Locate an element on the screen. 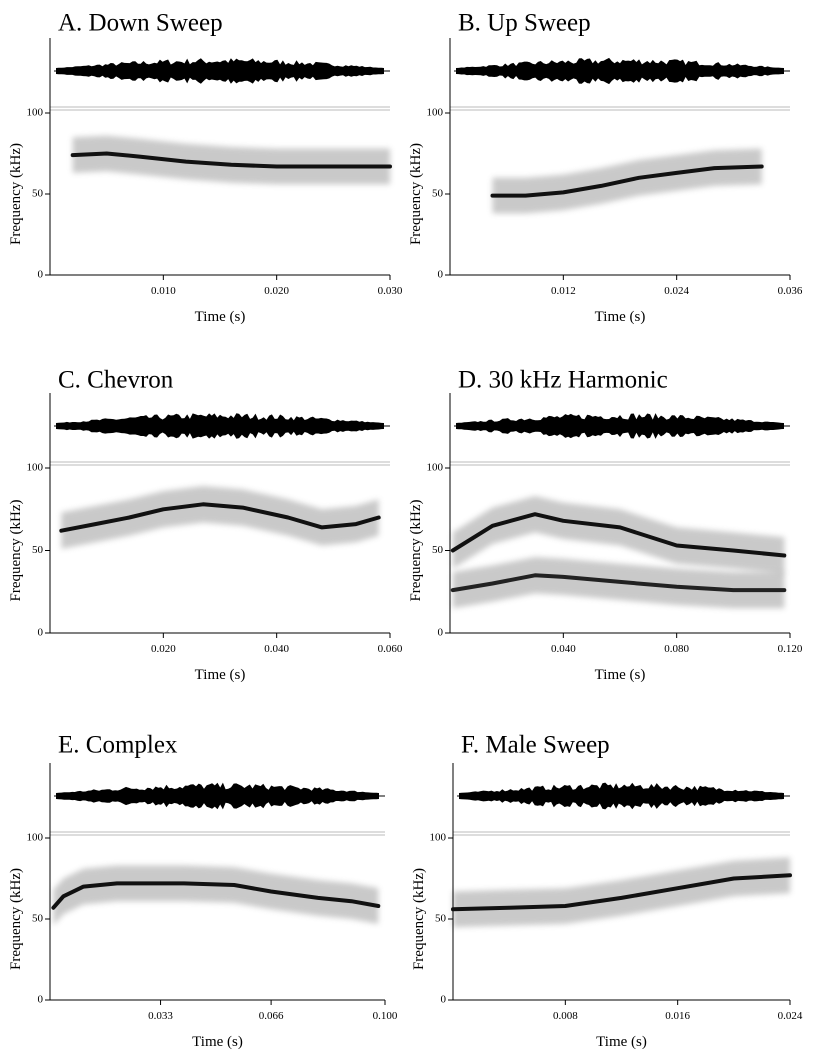  x-tick-label: 0.010 is located at coordinates (163, 291).